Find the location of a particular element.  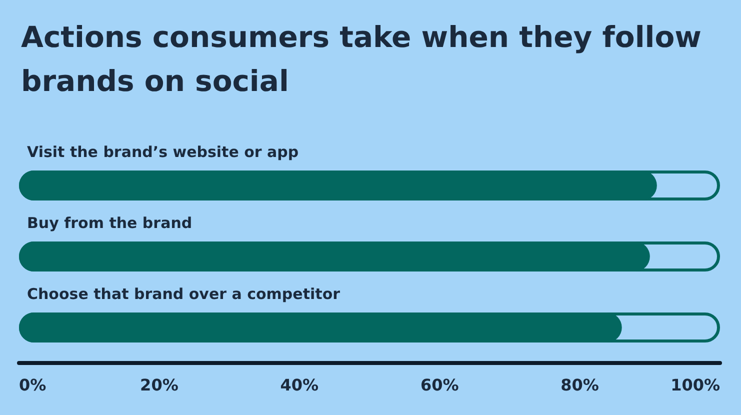

x-tick-label: 20% is located at coordinates (159, 385).